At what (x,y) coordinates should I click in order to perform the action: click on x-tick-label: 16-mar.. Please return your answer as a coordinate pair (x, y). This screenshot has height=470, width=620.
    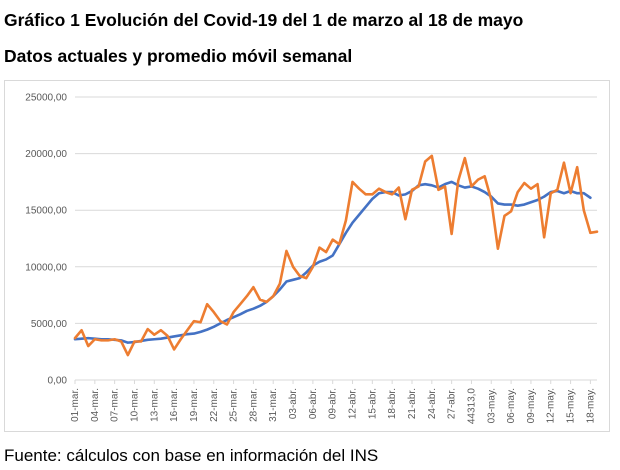
    Looking at the image, I should click on (174, 405).